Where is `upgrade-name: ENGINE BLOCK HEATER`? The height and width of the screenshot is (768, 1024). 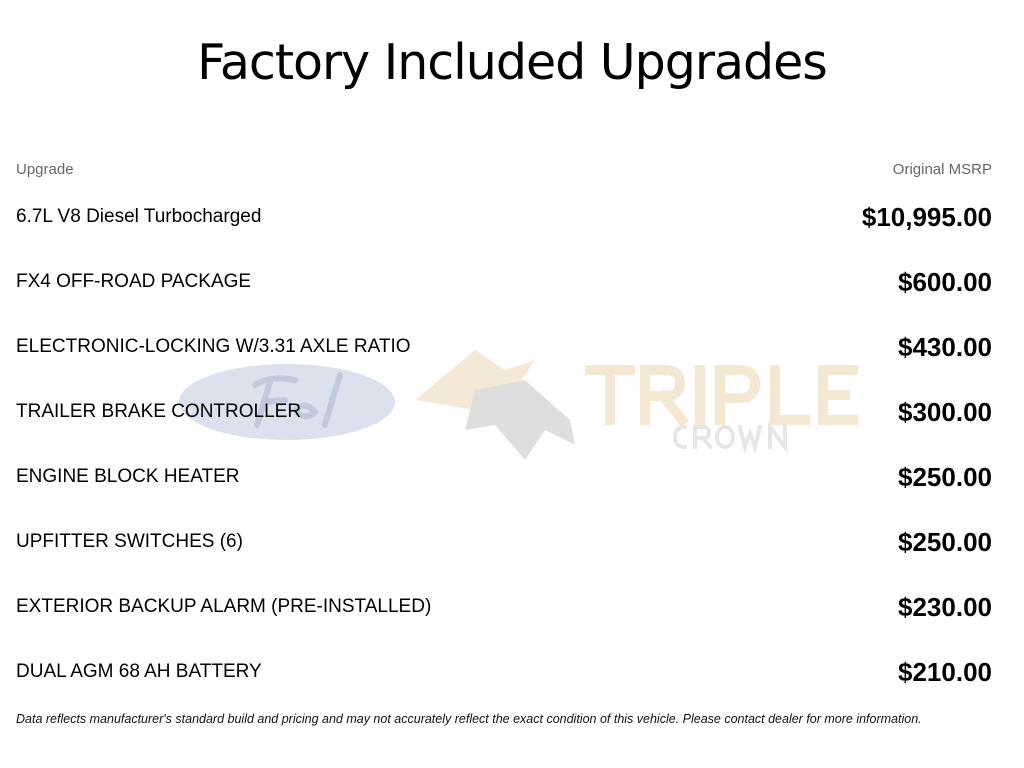 upgrade-name: ENGINE BLOCK HEATER is located at coordinates (128, 476).